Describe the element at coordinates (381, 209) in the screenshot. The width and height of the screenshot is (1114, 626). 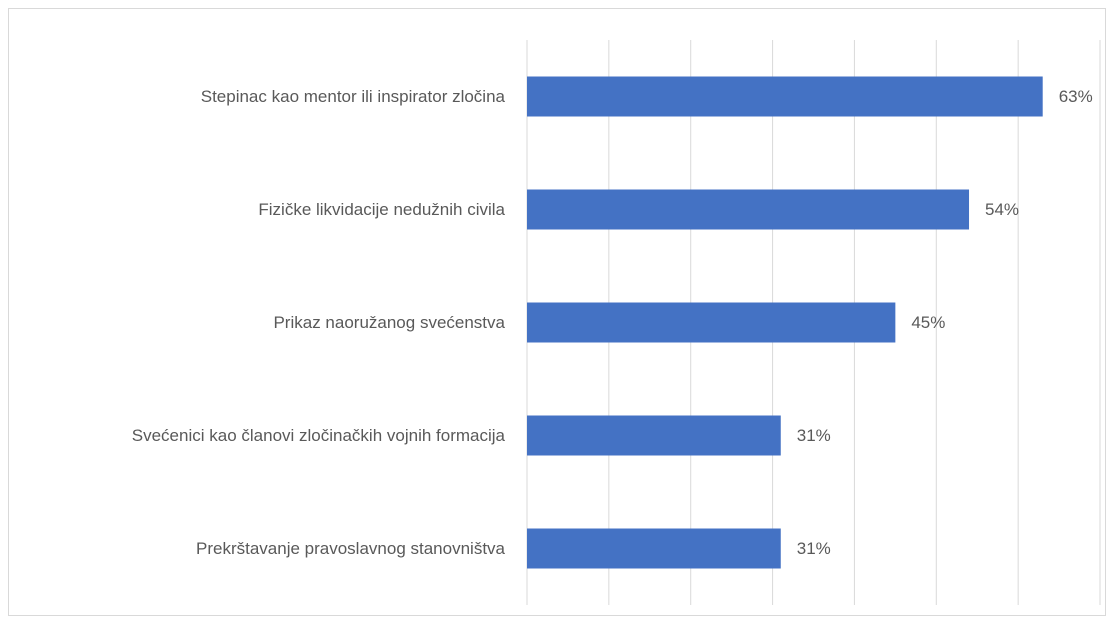
I see `y-tick-label: Fizičke likvidacije nedužnih civila` at that location.